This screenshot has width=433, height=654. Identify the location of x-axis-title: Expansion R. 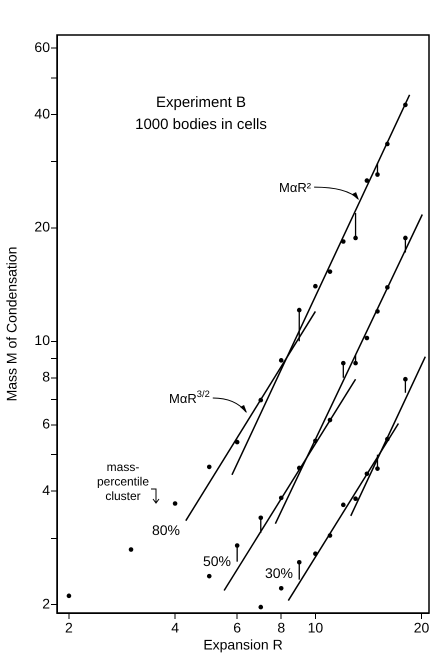
(243, 644).